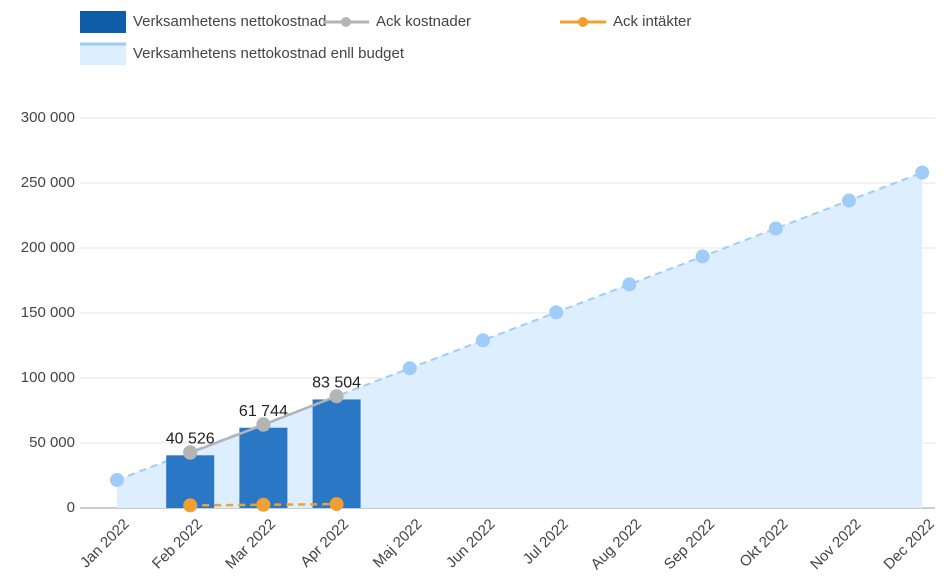 This screenshot has height=579, width=949. Describe the element at coordinates (190, 439) in the screenshot. I see `data-label: 40 526` at that location.